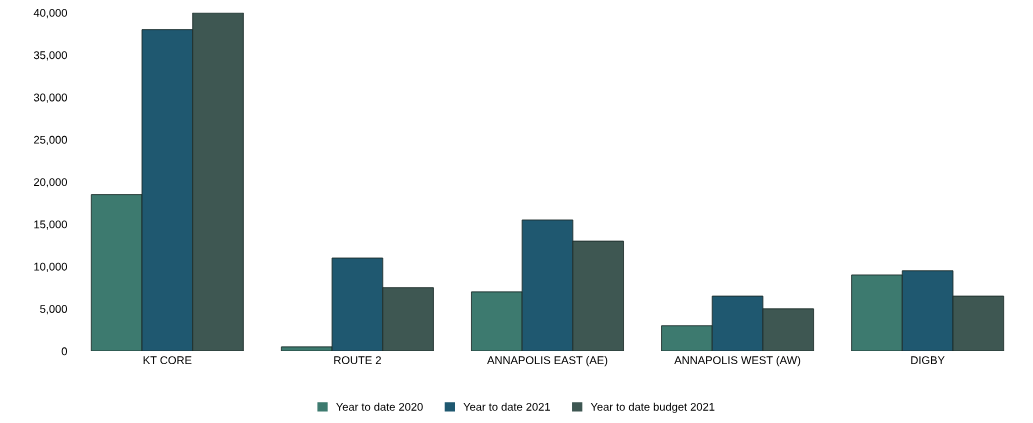 This screenshot has height=423, width=1033. I want to click on y-tick-label: 30,000, so click(50, 98).